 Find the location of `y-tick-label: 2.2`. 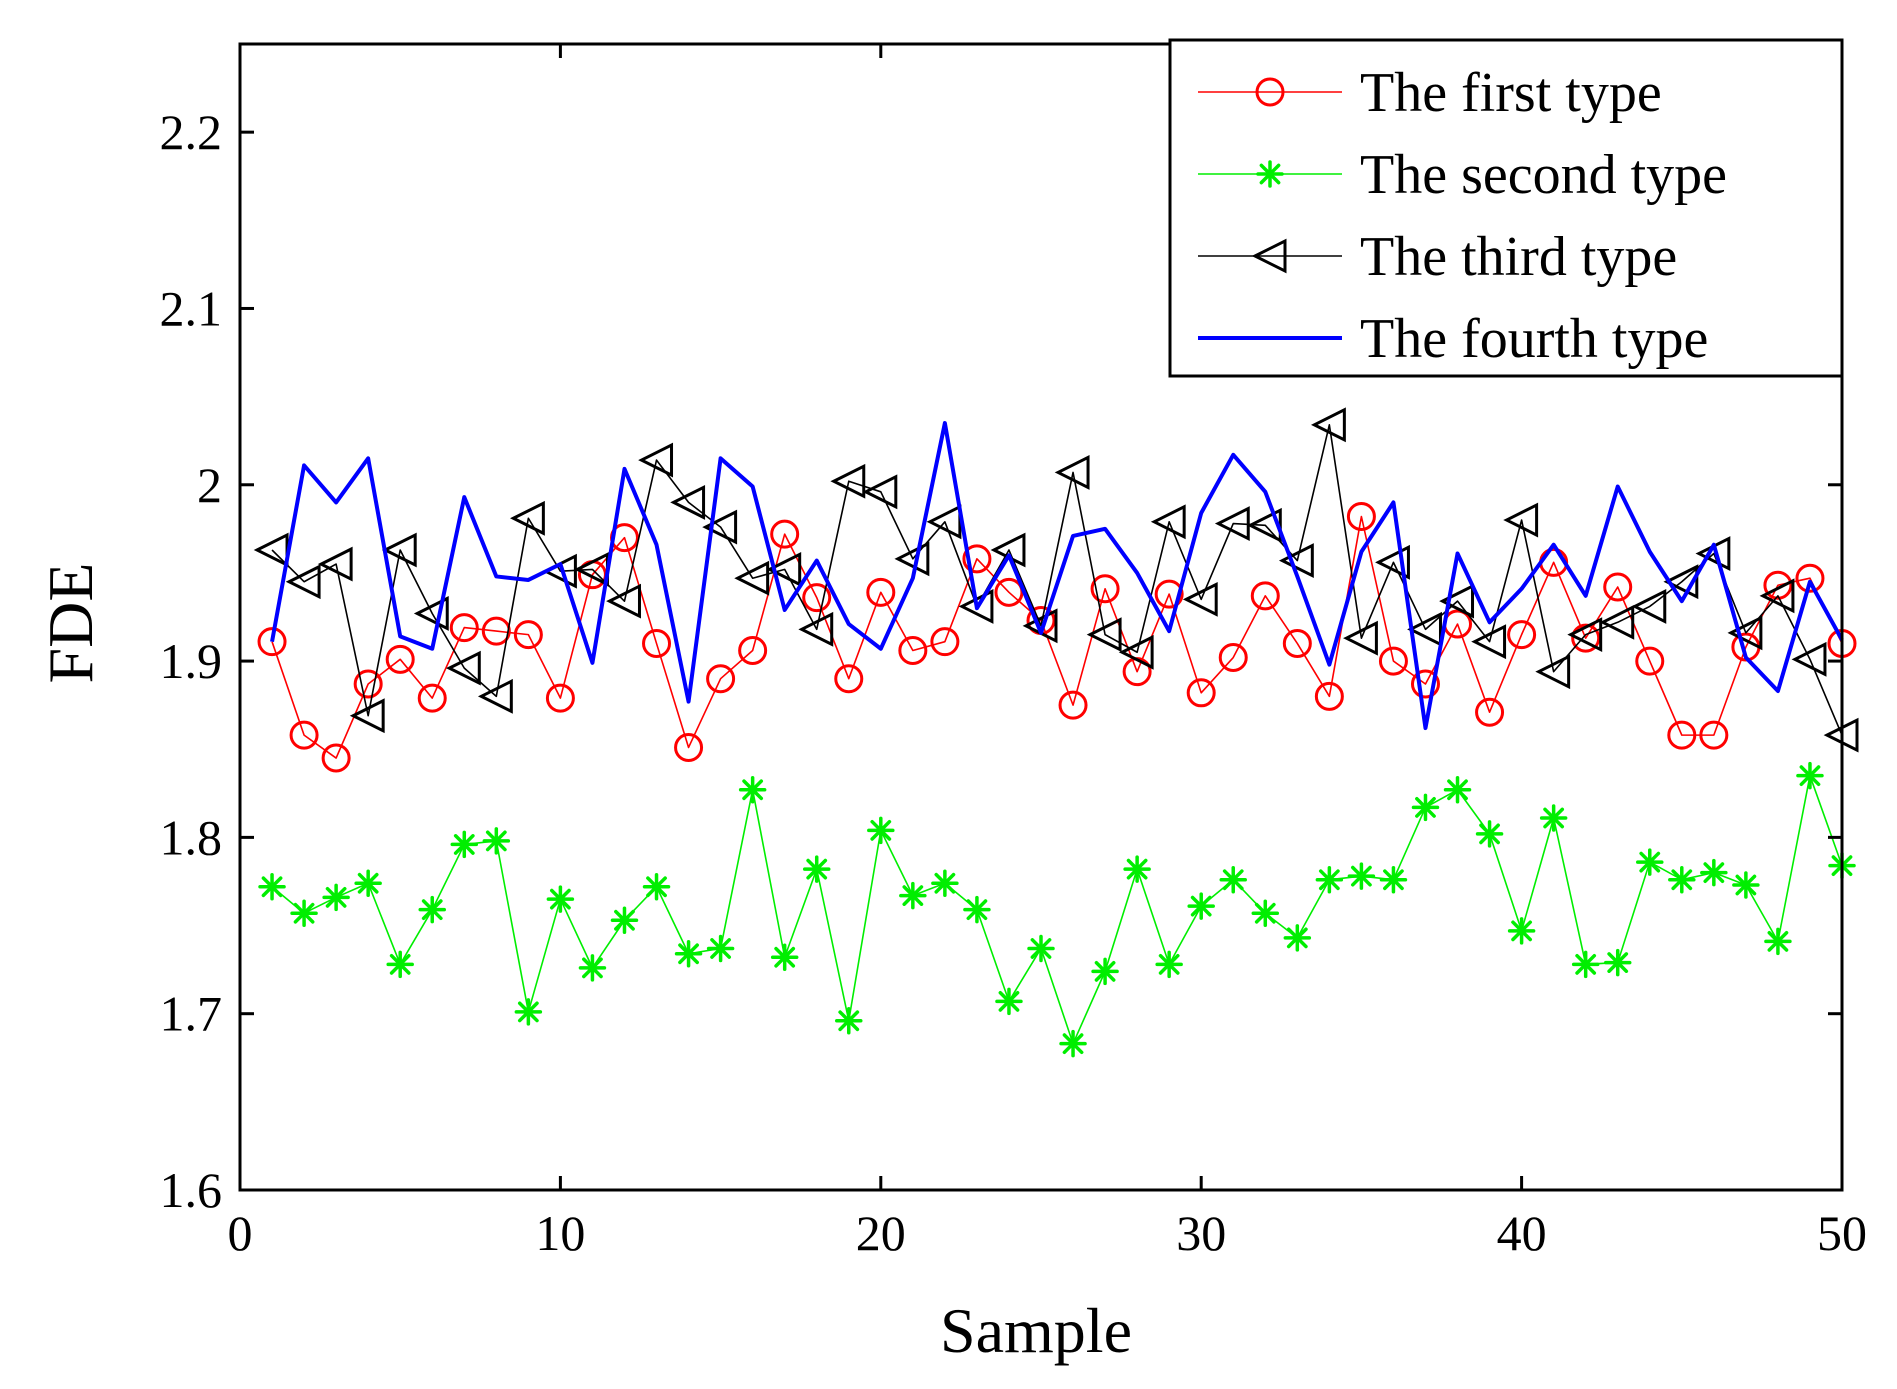

y-tick-label: 2.2 is located at coordinates (191, 132).